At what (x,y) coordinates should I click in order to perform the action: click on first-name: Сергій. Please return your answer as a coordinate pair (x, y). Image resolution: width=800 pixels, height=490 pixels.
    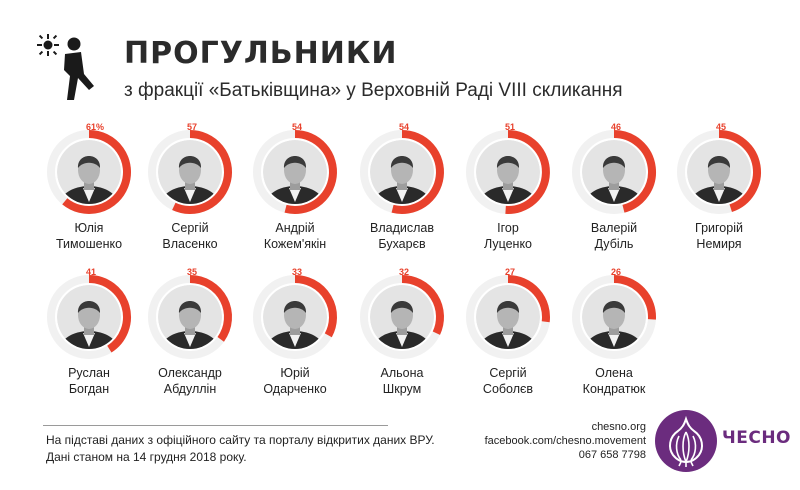
    Looking at the image, I should click on (508, 373).